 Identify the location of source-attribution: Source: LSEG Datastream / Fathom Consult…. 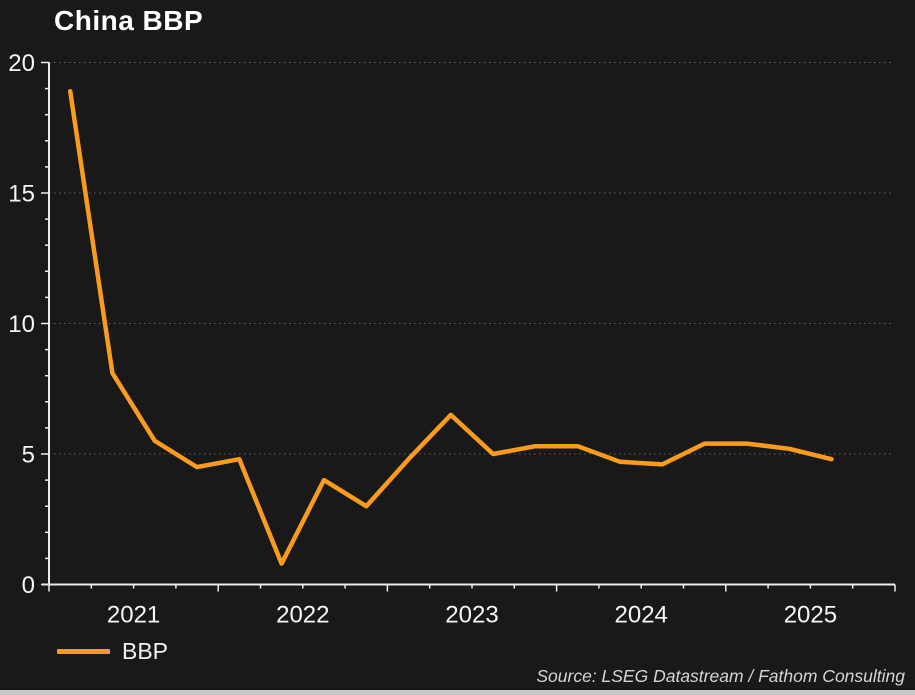
(720, 676).